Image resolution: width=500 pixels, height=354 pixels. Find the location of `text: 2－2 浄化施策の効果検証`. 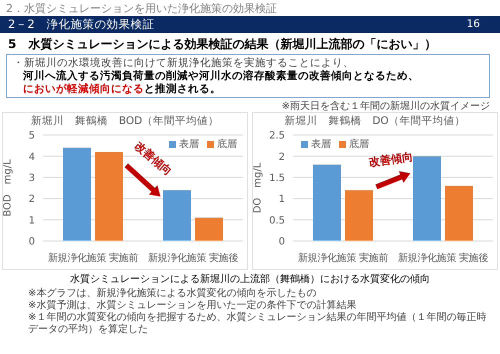

text: 2－2 浄化施策の効果検証 is located at coordinates (81, 24).